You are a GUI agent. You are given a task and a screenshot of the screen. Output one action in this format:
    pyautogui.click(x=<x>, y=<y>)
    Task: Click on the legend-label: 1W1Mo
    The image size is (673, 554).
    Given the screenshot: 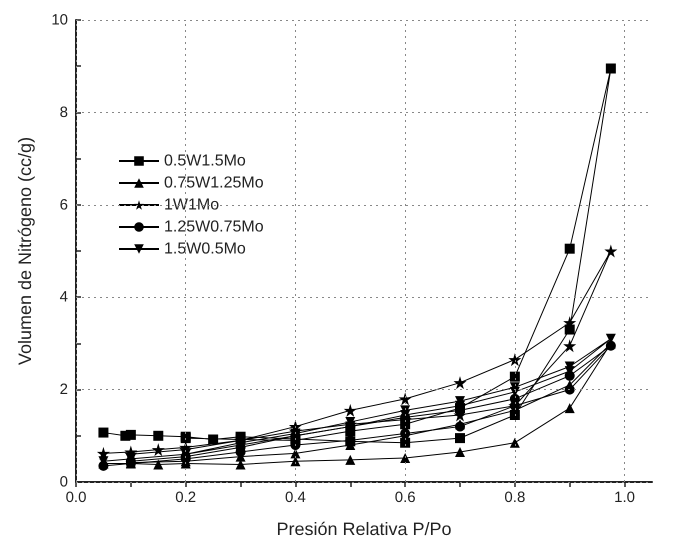 What is the action you would take?
    pyautogui.click(x=192, y=205)
    